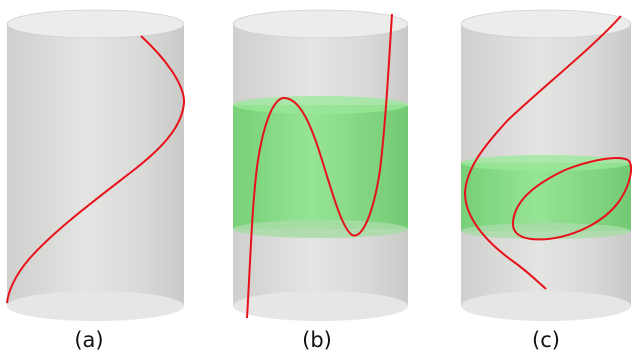 The width and height of the screenshot is (634, 352). I want to click on curve-c-loop, so click(572, 199).